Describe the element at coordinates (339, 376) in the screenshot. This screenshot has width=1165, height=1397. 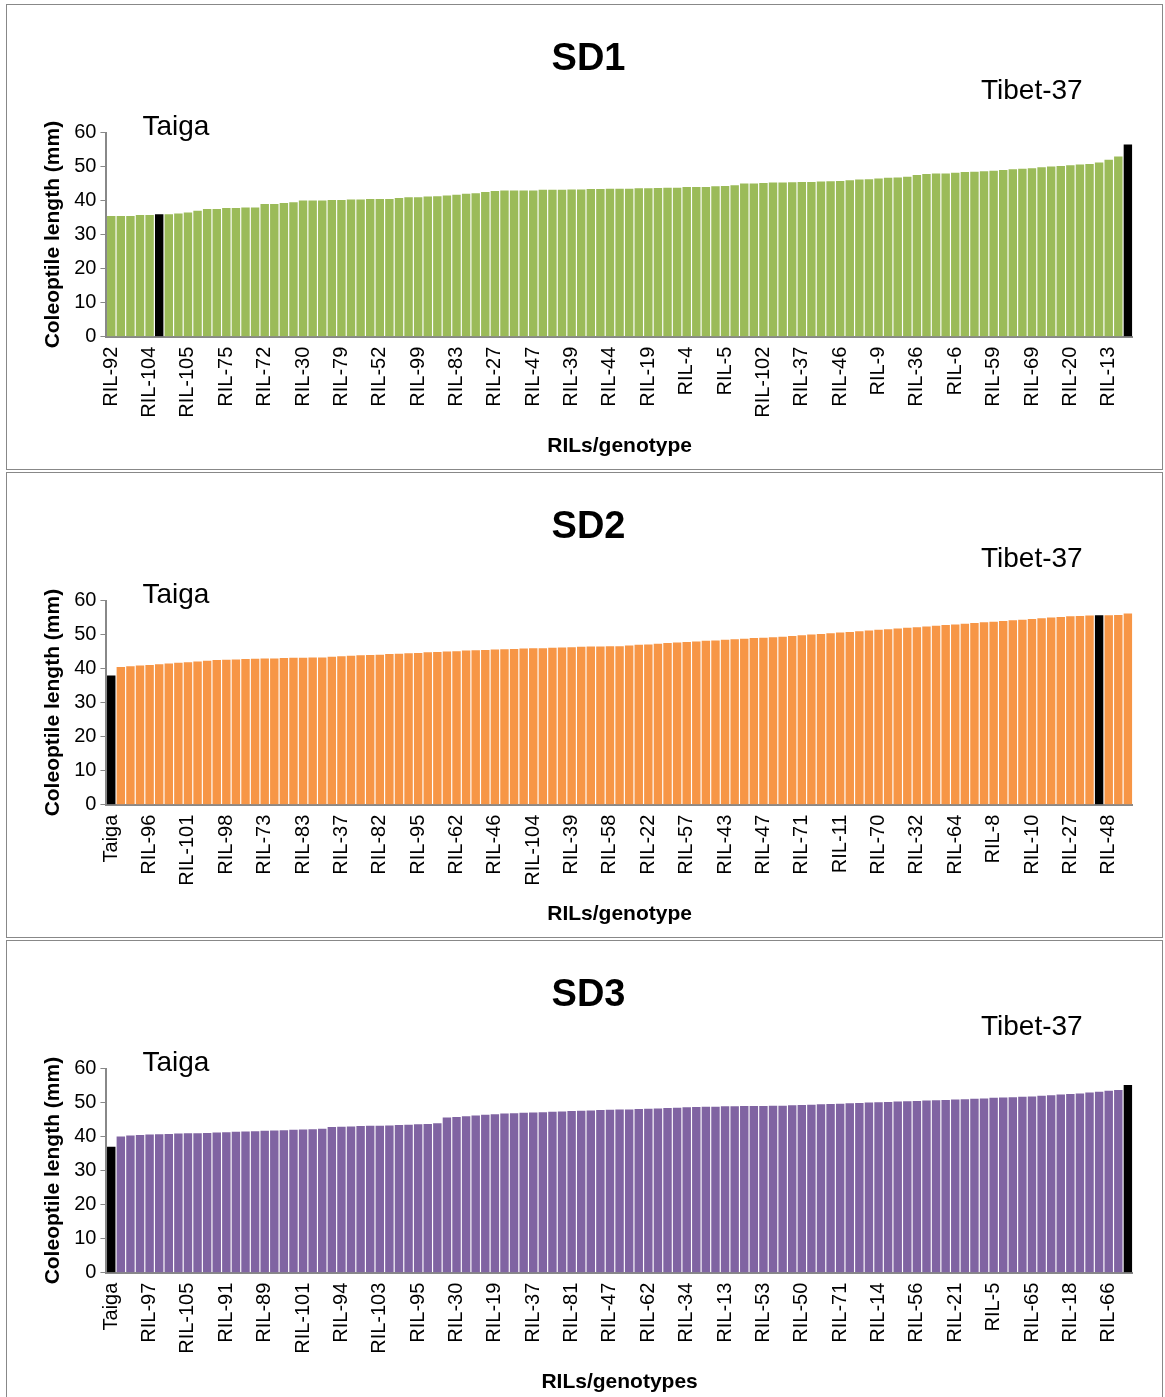
I see `x-tick-label: RIL-79` at that location.